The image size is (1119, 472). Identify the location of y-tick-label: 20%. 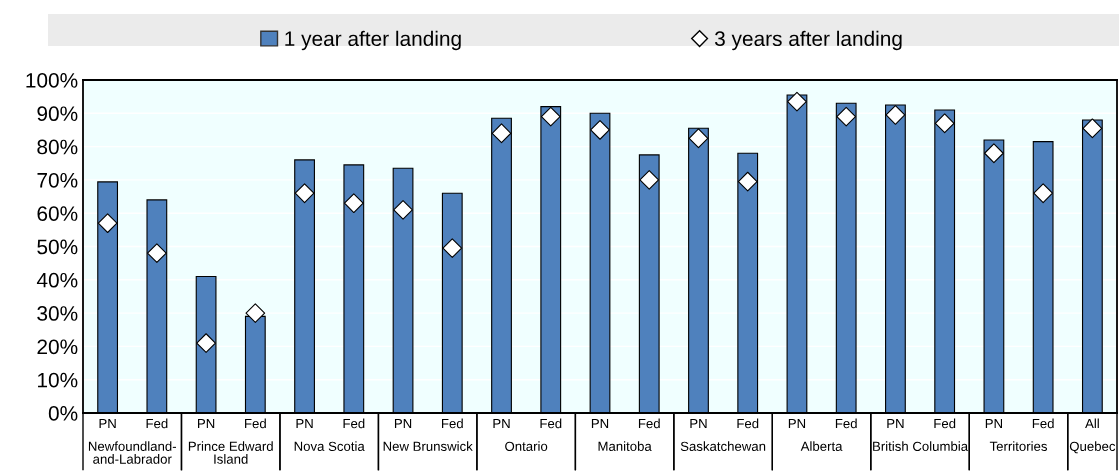
(57, 347).